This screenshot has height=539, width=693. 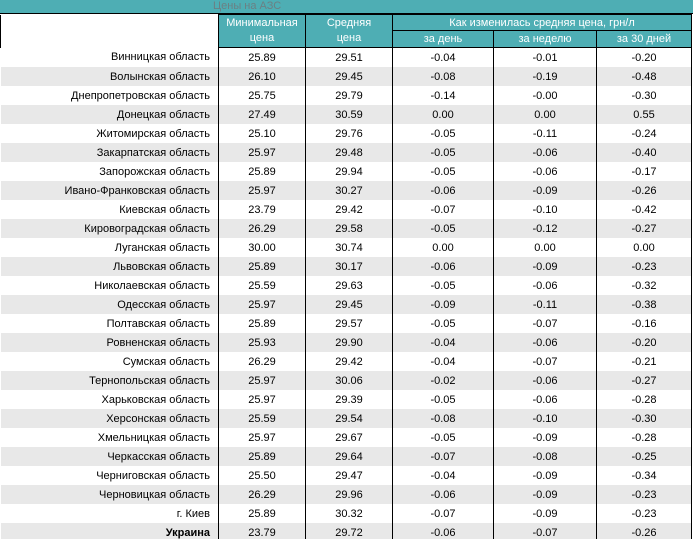 I want to click on region-name-cell: Ровненская область, so click(x=109, y=342).